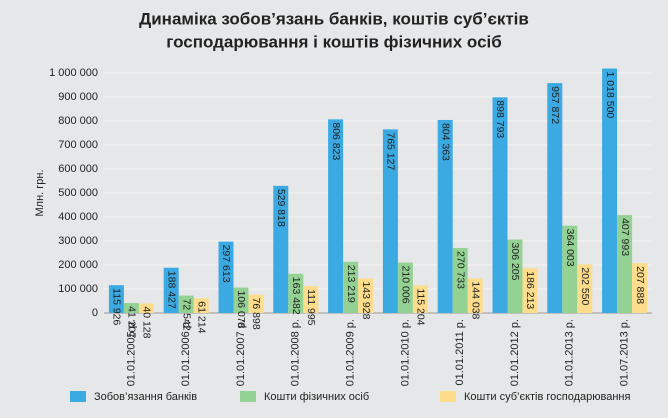 Image resolution: width=668 pixels, height=418 pixels. I want to click on data-label: 364 003, so click(570, 248).